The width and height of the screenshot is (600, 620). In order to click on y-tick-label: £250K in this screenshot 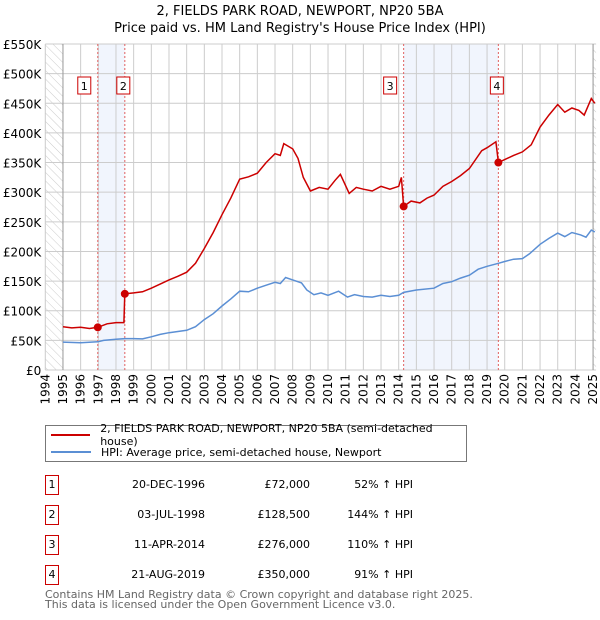, I will do `click(23, 223)`.